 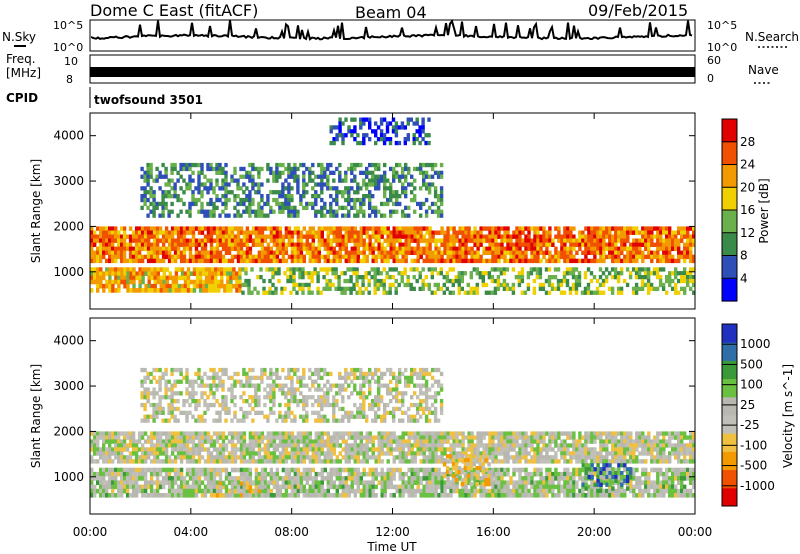 I want to click on heatmap-region, so click(x=380, y=131).